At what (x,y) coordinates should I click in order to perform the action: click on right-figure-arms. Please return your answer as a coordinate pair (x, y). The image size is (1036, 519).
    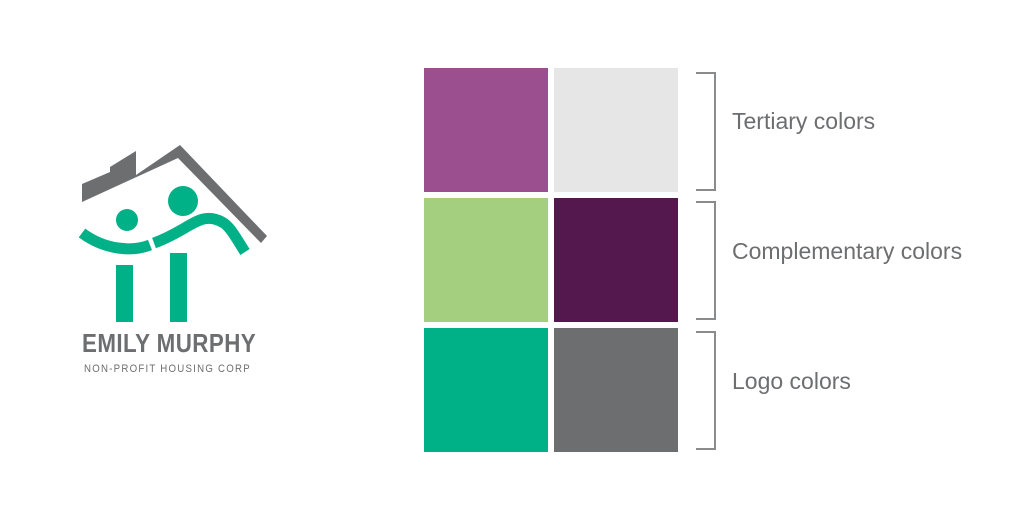
    Looking at the image, I should click on (201, 233).